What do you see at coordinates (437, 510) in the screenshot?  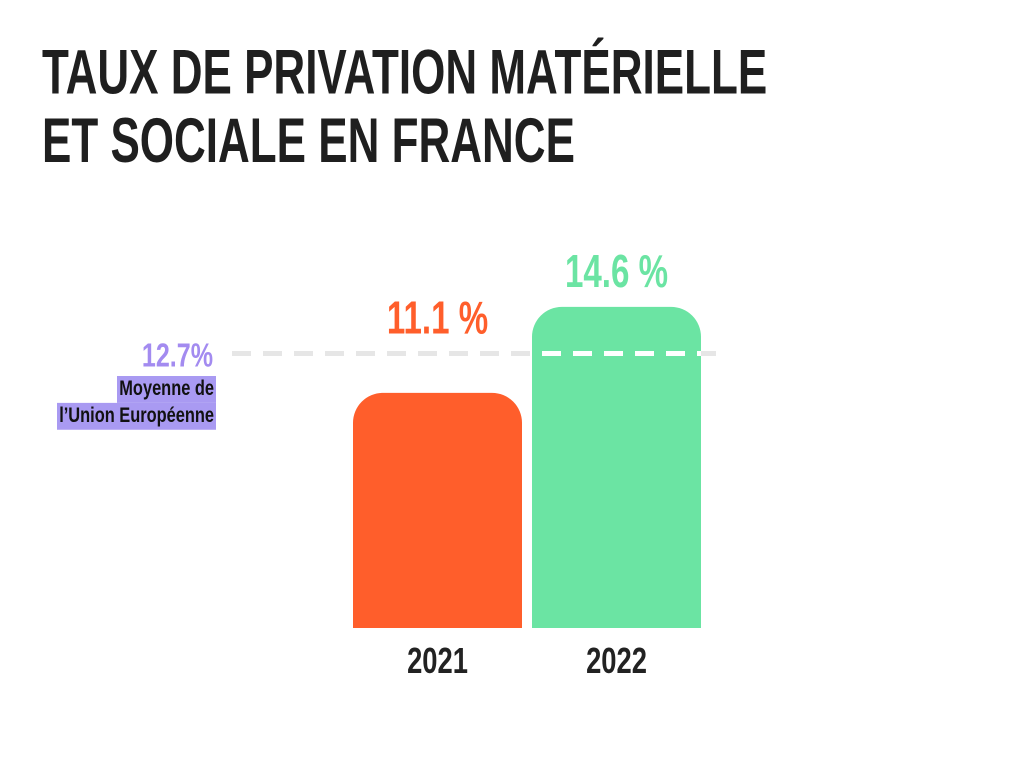 I see `bar-2021` at bounding box center [437, 510].